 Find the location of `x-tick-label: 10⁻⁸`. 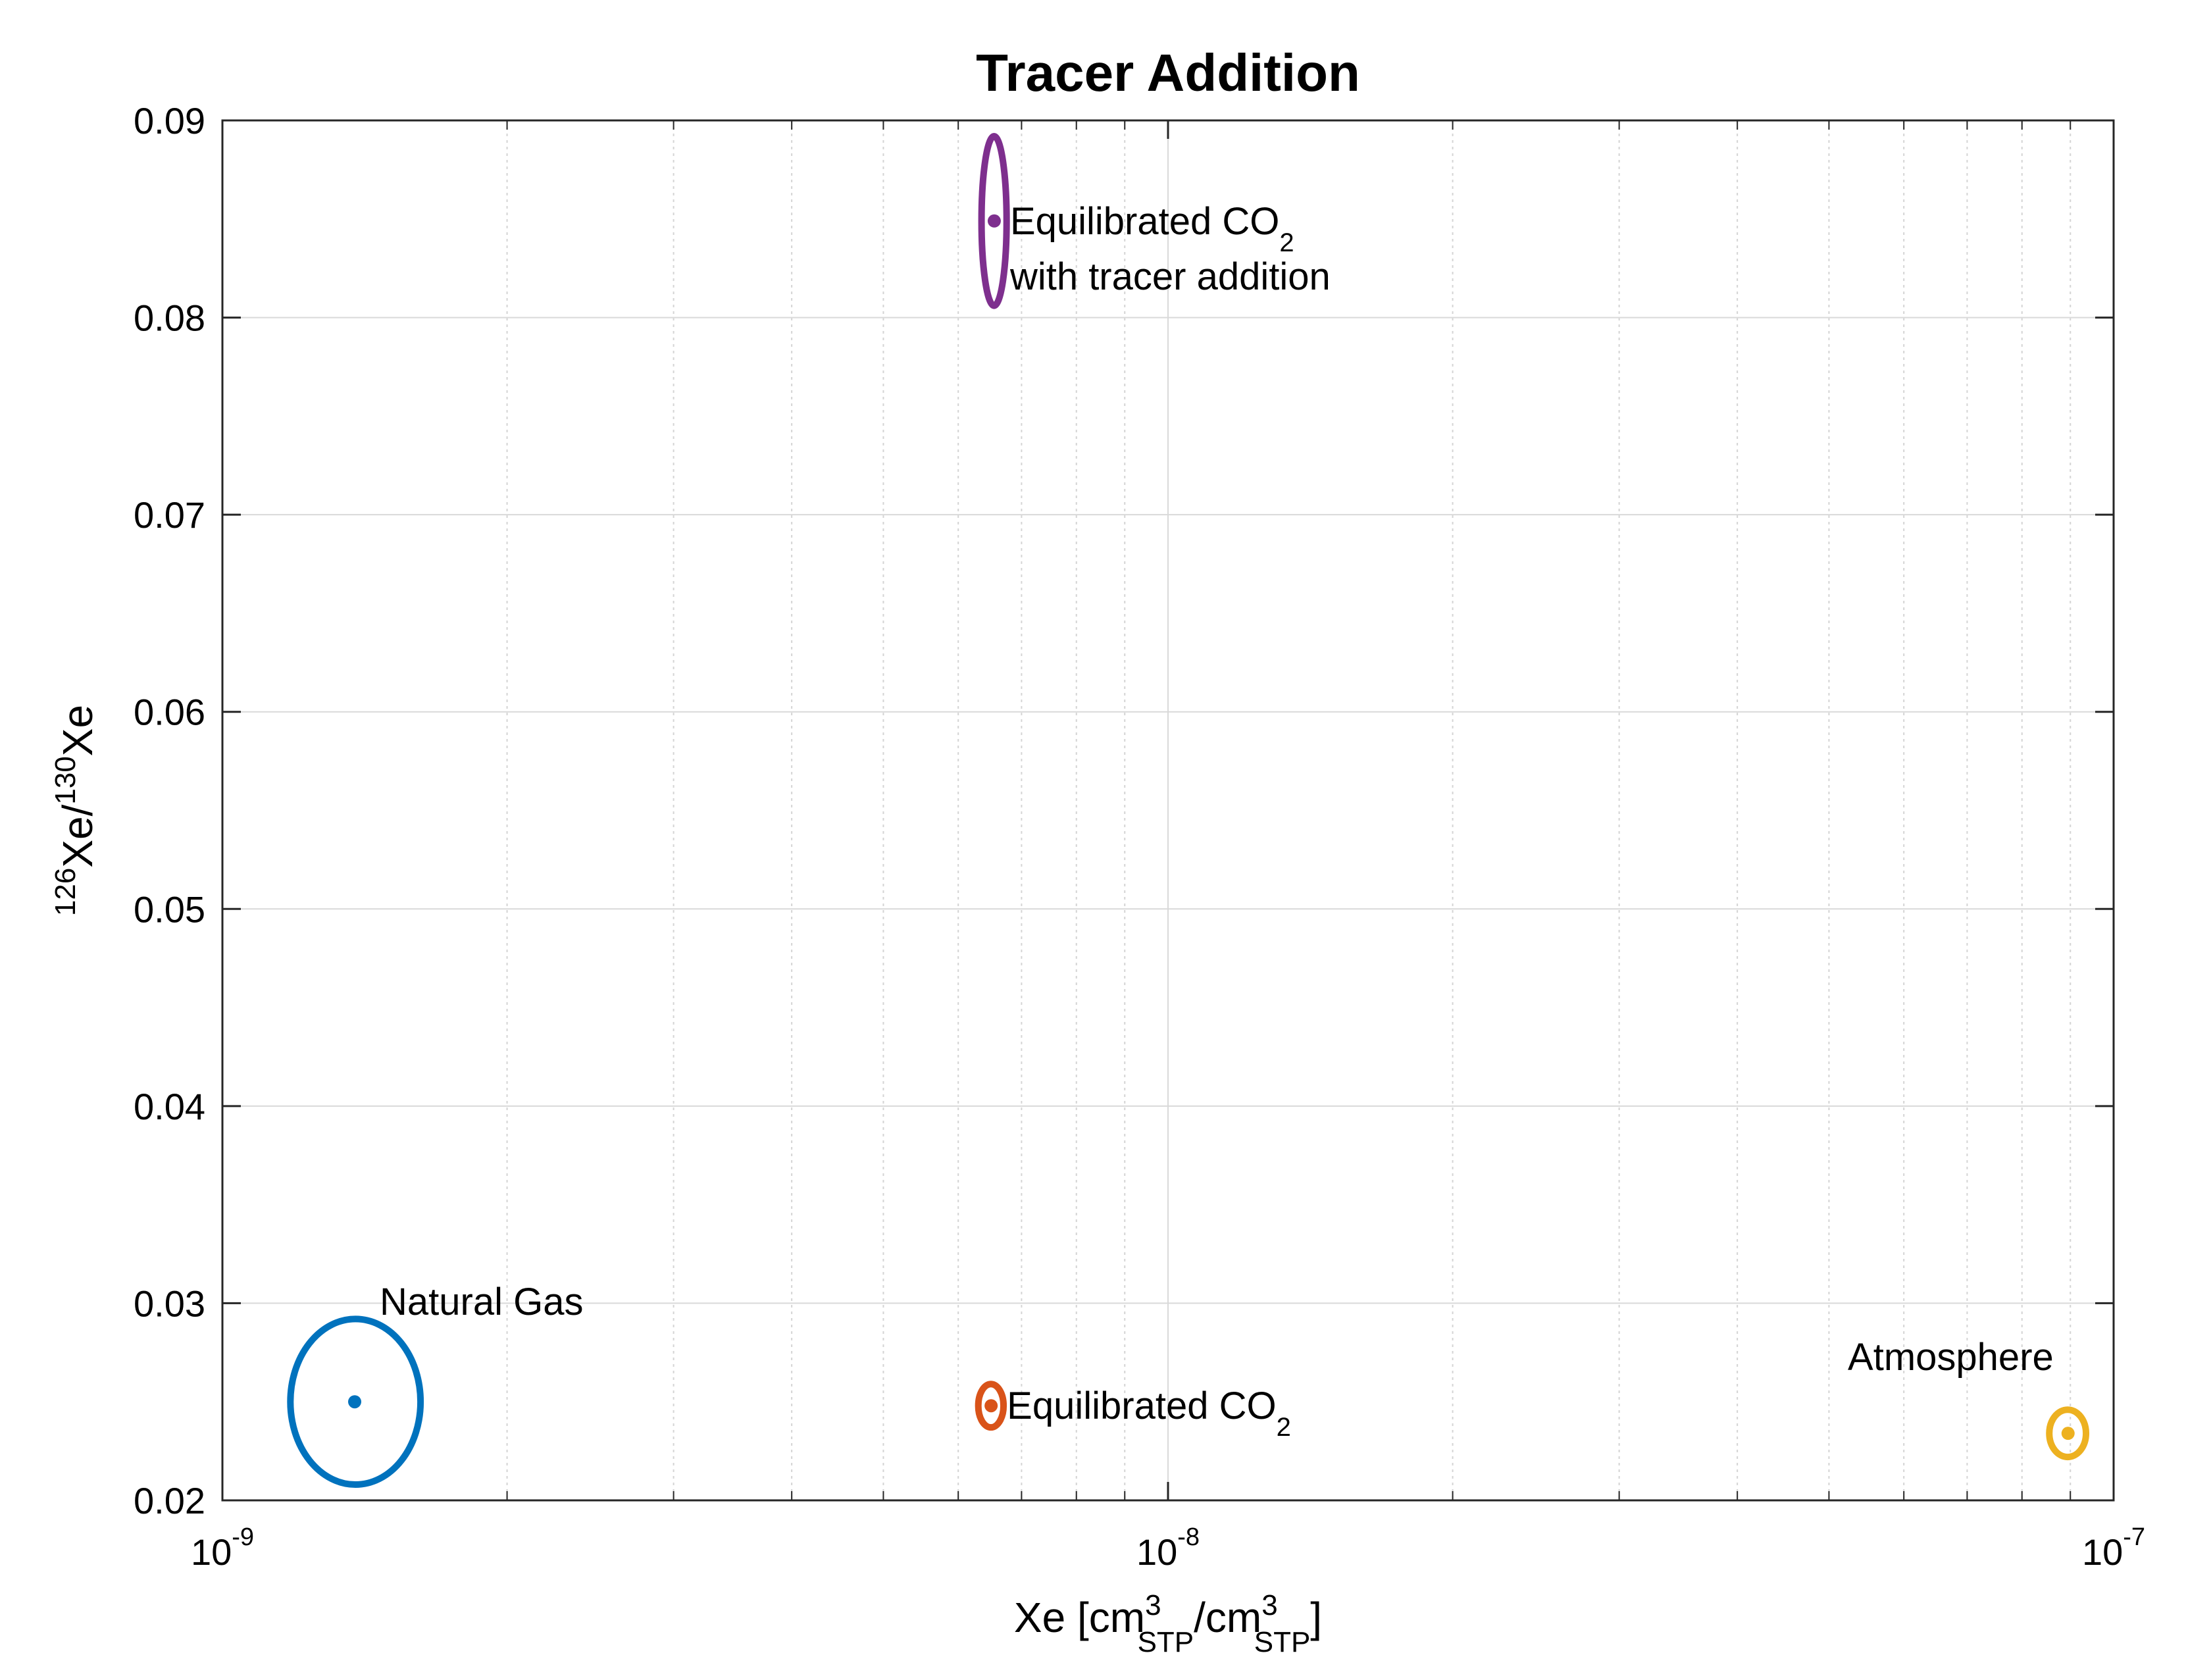

x-tick-label: 10⁻⁸ is located at coordinates (1168, 1548).